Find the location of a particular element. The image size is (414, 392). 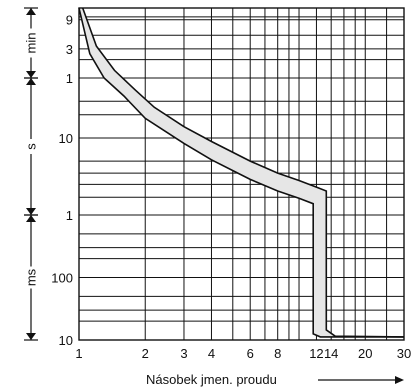

arrow-right-icon is located at coordinates (399, 380).